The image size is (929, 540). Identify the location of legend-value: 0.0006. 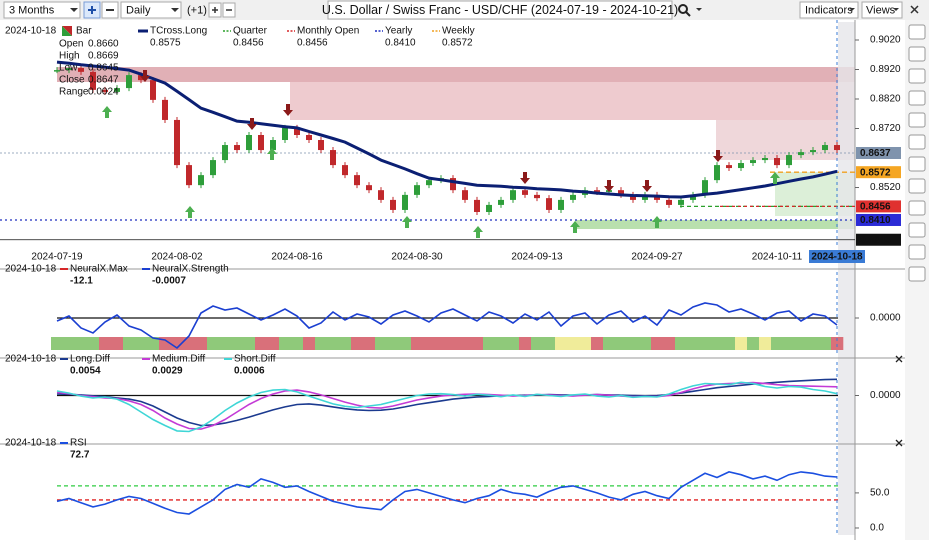
(249, 371).